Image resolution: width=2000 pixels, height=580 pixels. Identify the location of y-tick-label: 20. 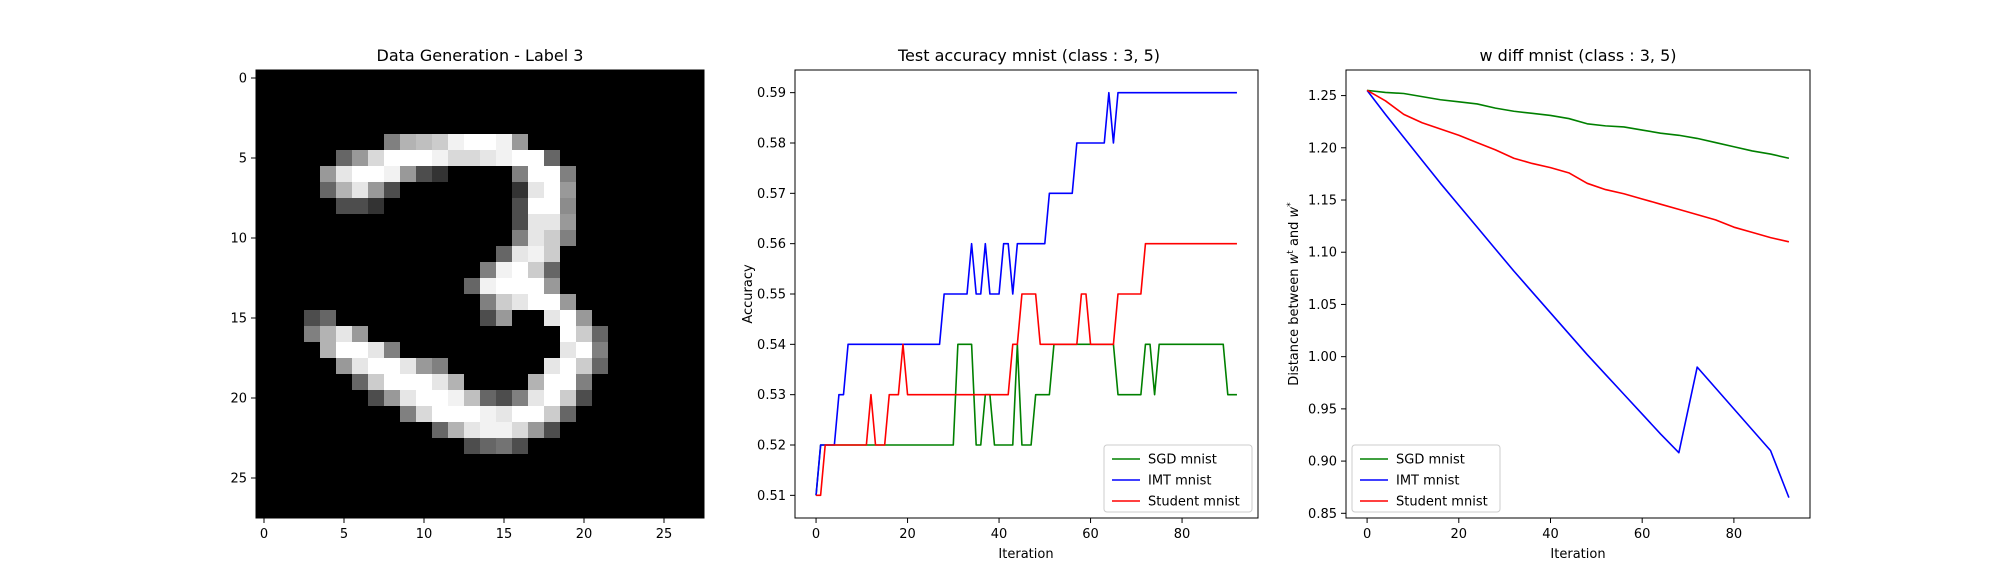
(238, 399).